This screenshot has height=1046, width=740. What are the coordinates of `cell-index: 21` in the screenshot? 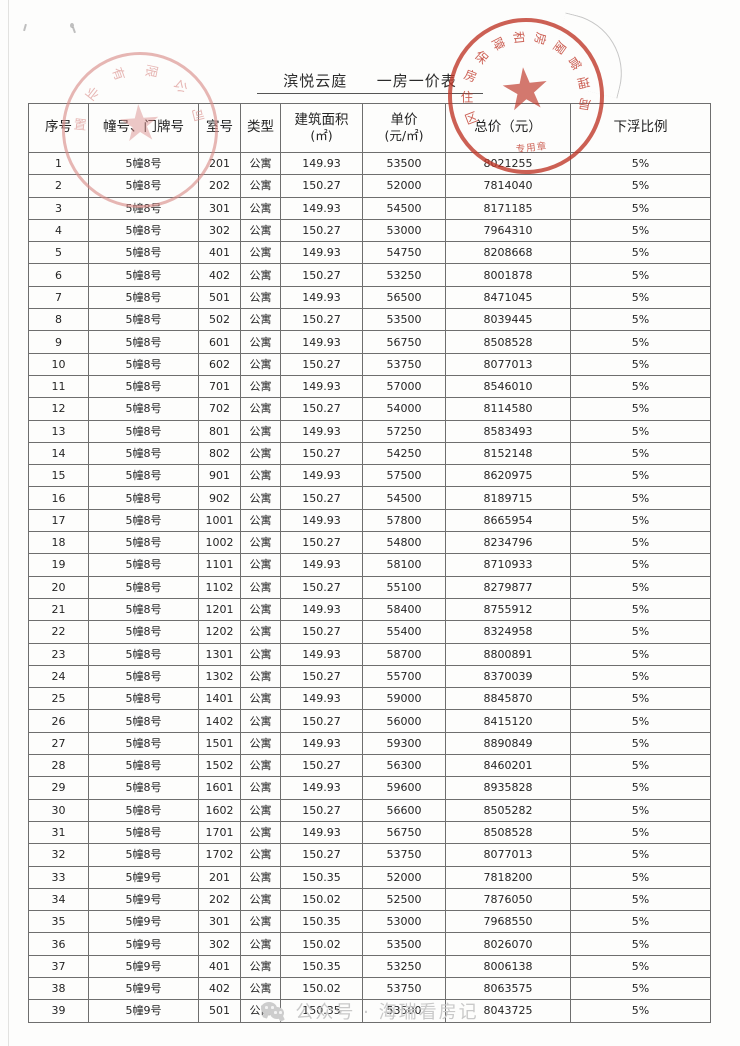 It's located at (58, 609).